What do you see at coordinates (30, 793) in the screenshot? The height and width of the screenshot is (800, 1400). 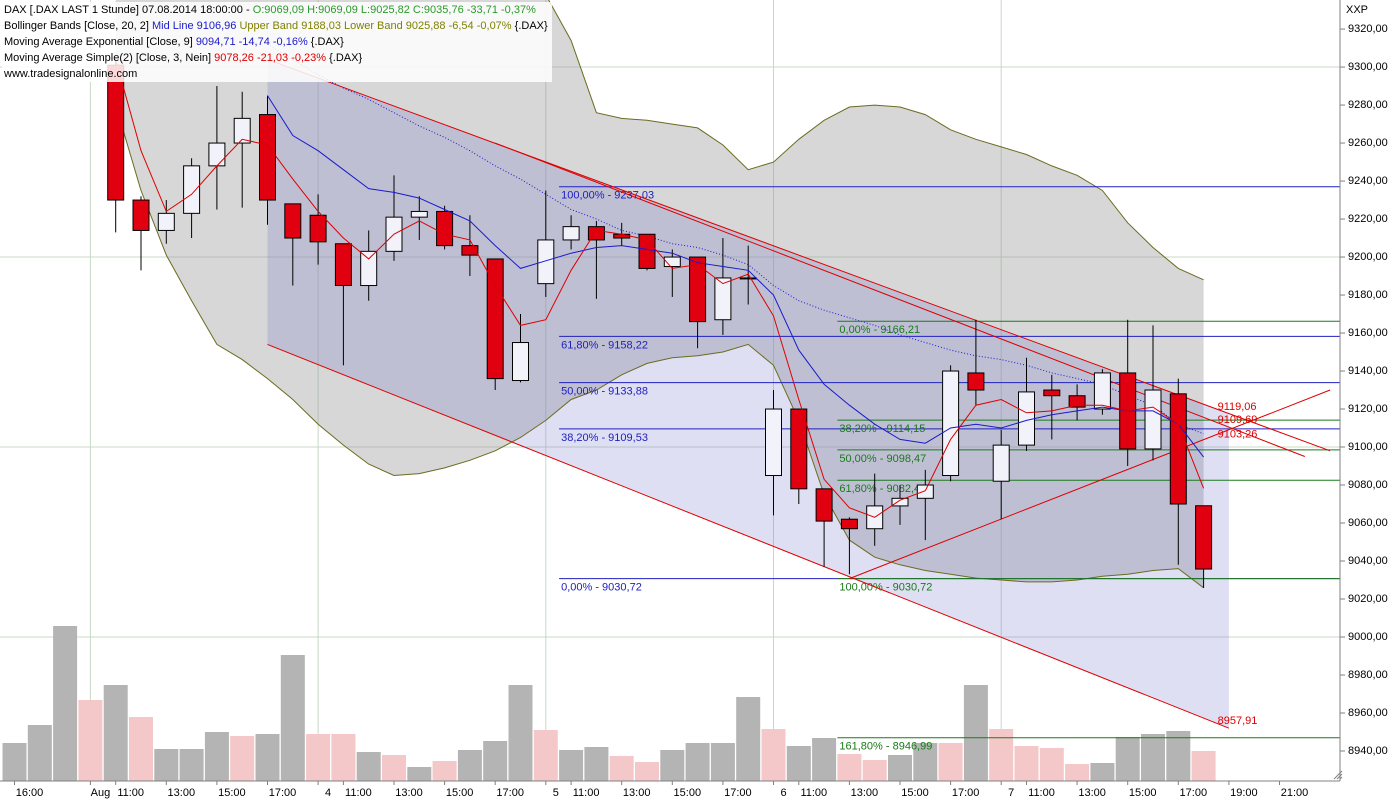 I see `x-tick-label: 16:00` at bounding box center [30, 793].